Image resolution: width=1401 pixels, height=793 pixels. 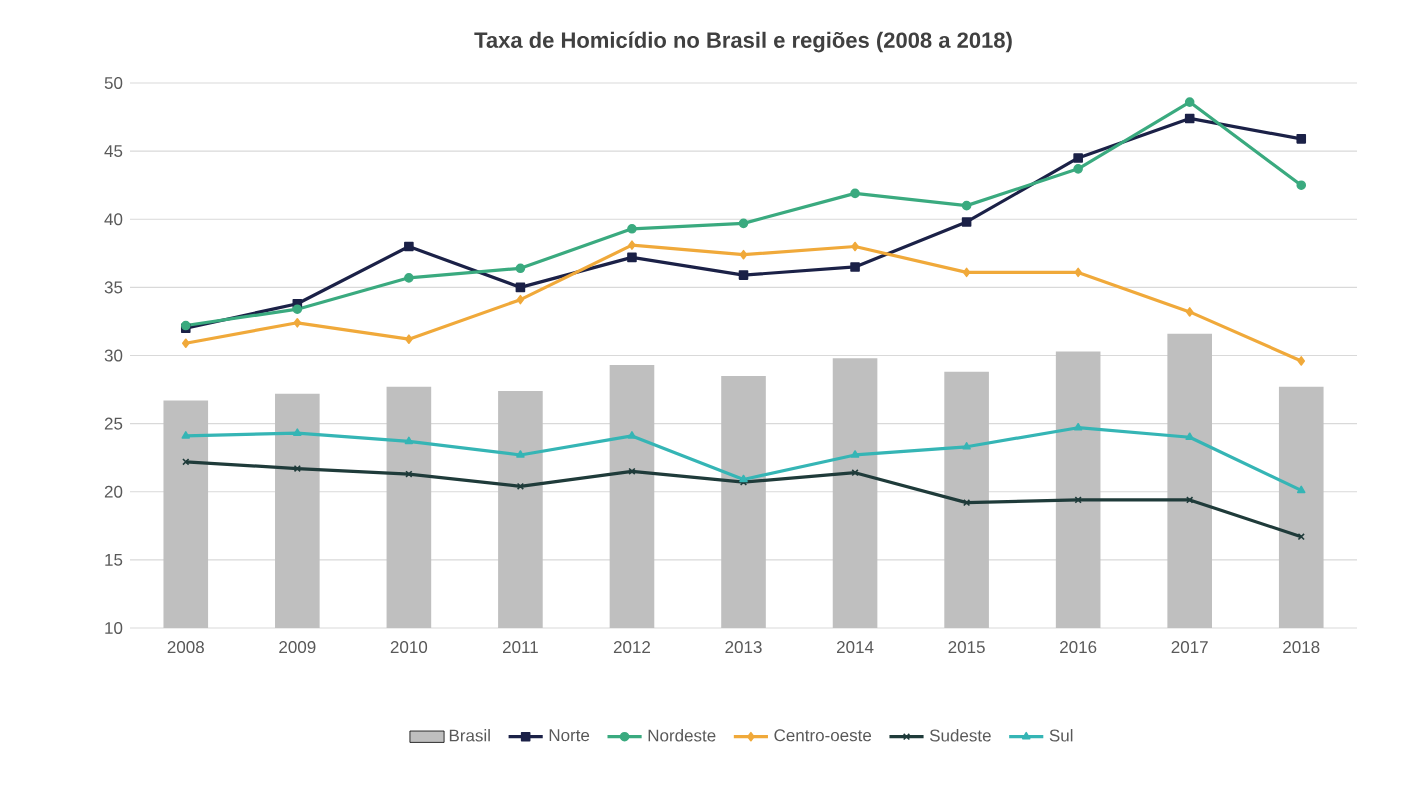 I want to click on y-tick-label: 25, so click(x=113, y=423).